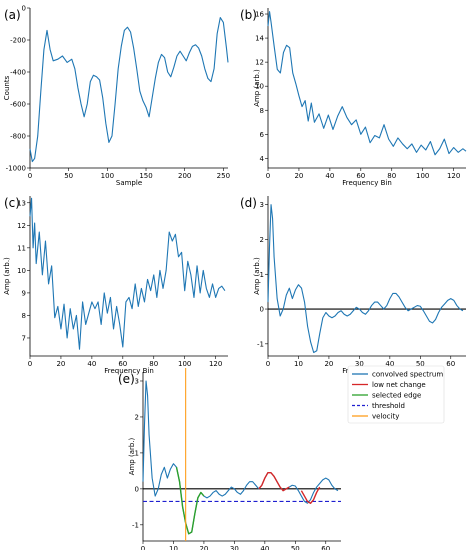  Describe the element at coordinates (388, 406) in the screenshot. I see `legend-label: threshold` at that location.